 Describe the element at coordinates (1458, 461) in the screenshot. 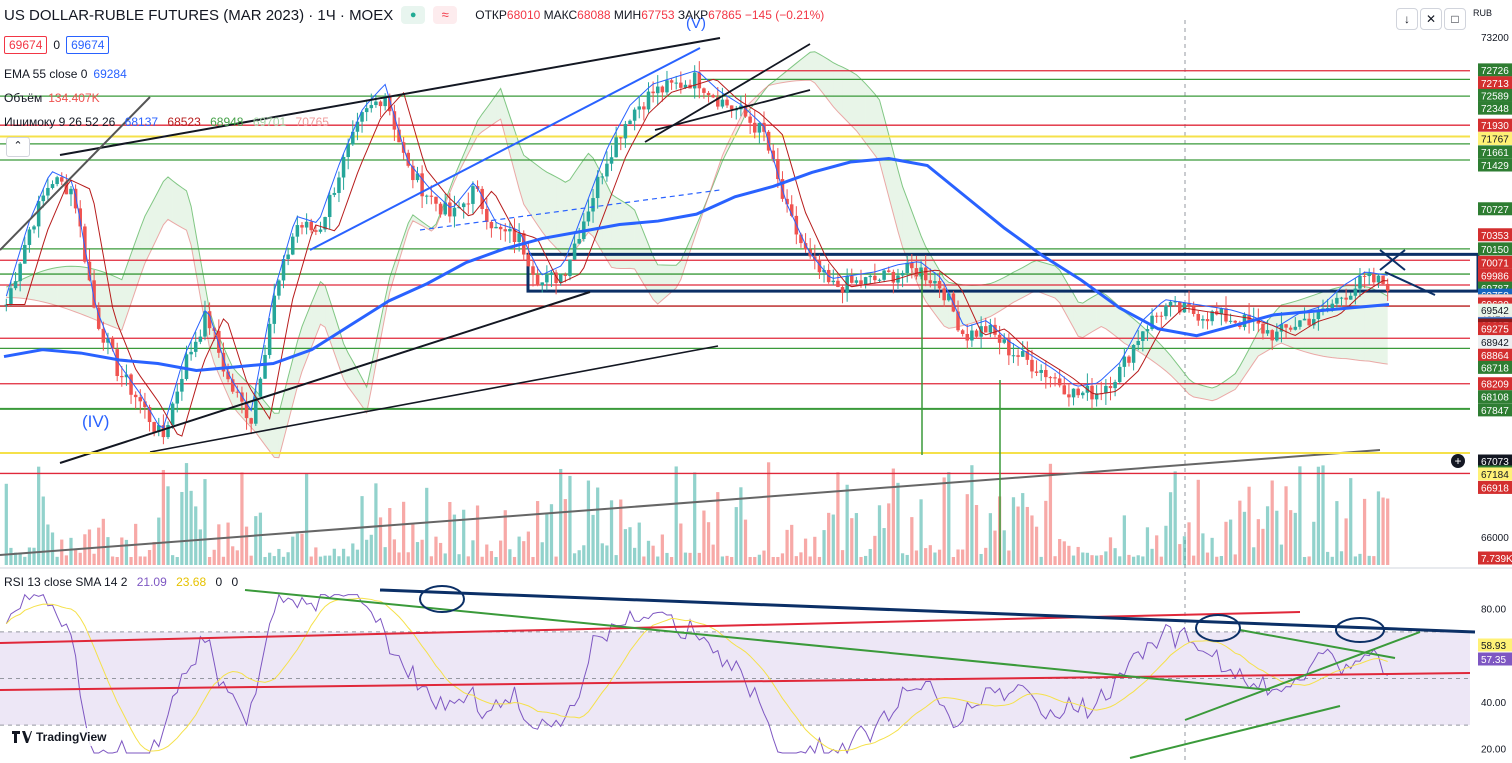

I see `add-alert-icon: +` at that location.